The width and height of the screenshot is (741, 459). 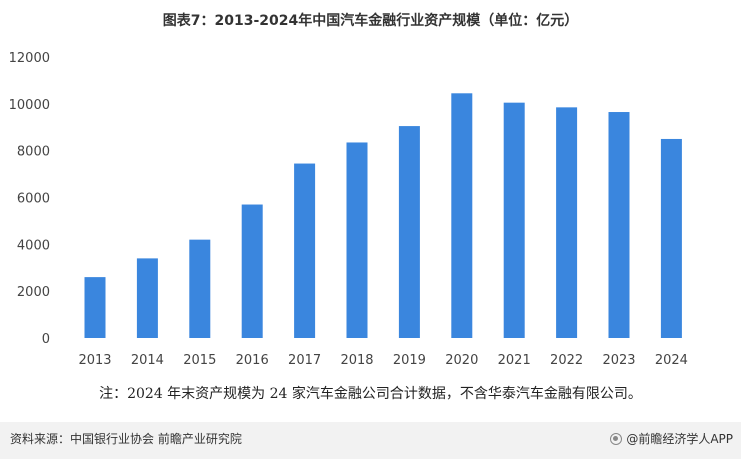 I want to click on bar-2014, so click(x=147, y=298).